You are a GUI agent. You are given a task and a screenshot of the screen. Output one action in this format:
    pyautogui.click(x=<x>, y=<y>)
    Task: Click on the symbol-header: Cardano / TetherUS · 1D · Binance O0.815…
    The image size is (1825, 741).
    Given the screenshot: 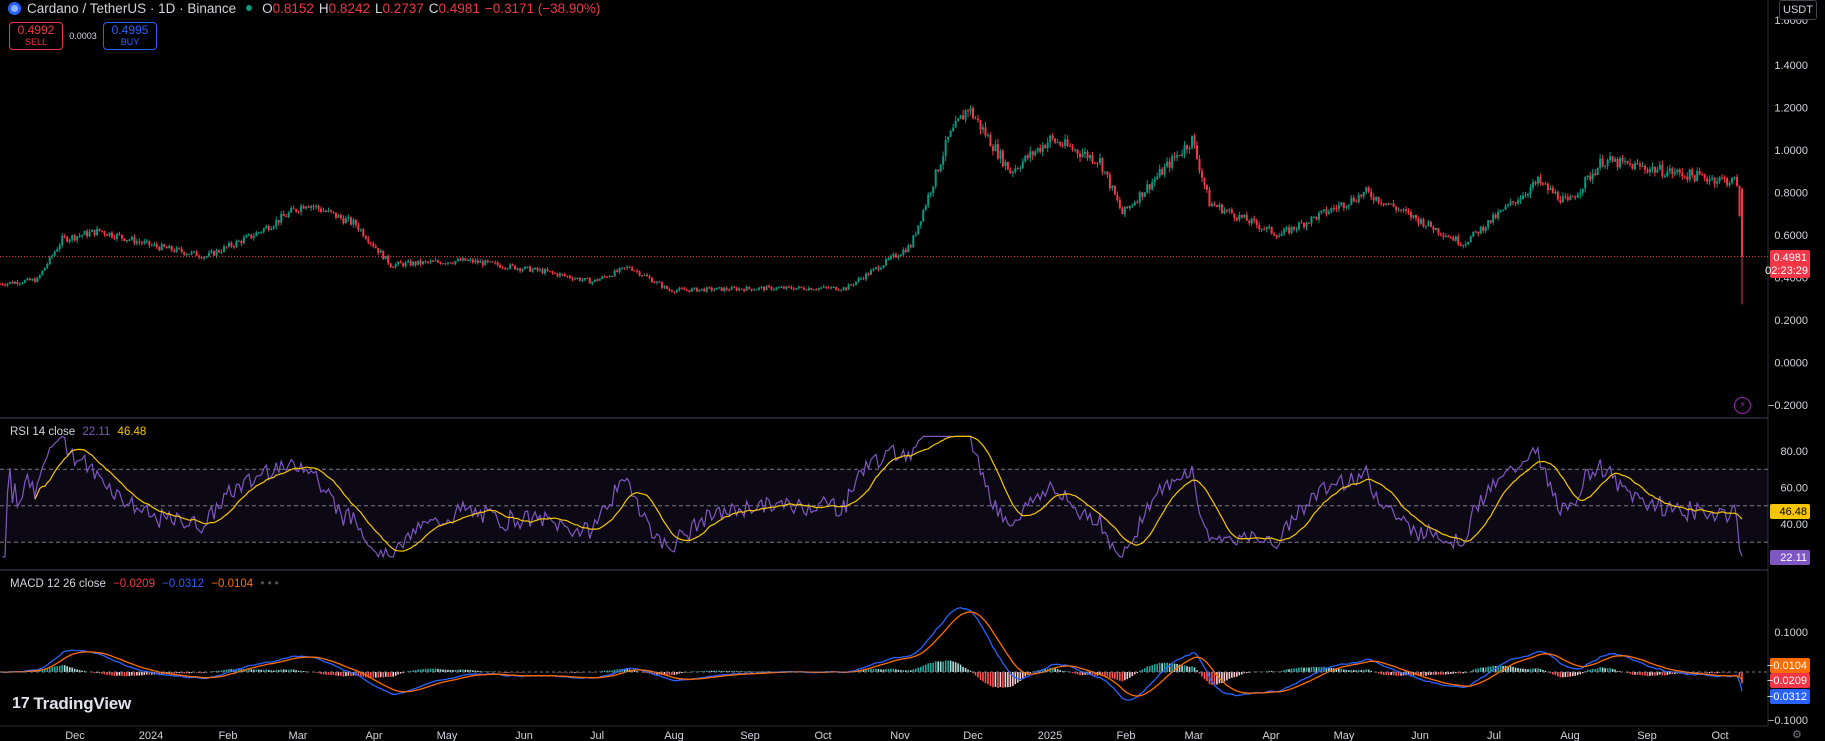 What is the action you would take?
    pyautogui.click(x=306, y=8)
    